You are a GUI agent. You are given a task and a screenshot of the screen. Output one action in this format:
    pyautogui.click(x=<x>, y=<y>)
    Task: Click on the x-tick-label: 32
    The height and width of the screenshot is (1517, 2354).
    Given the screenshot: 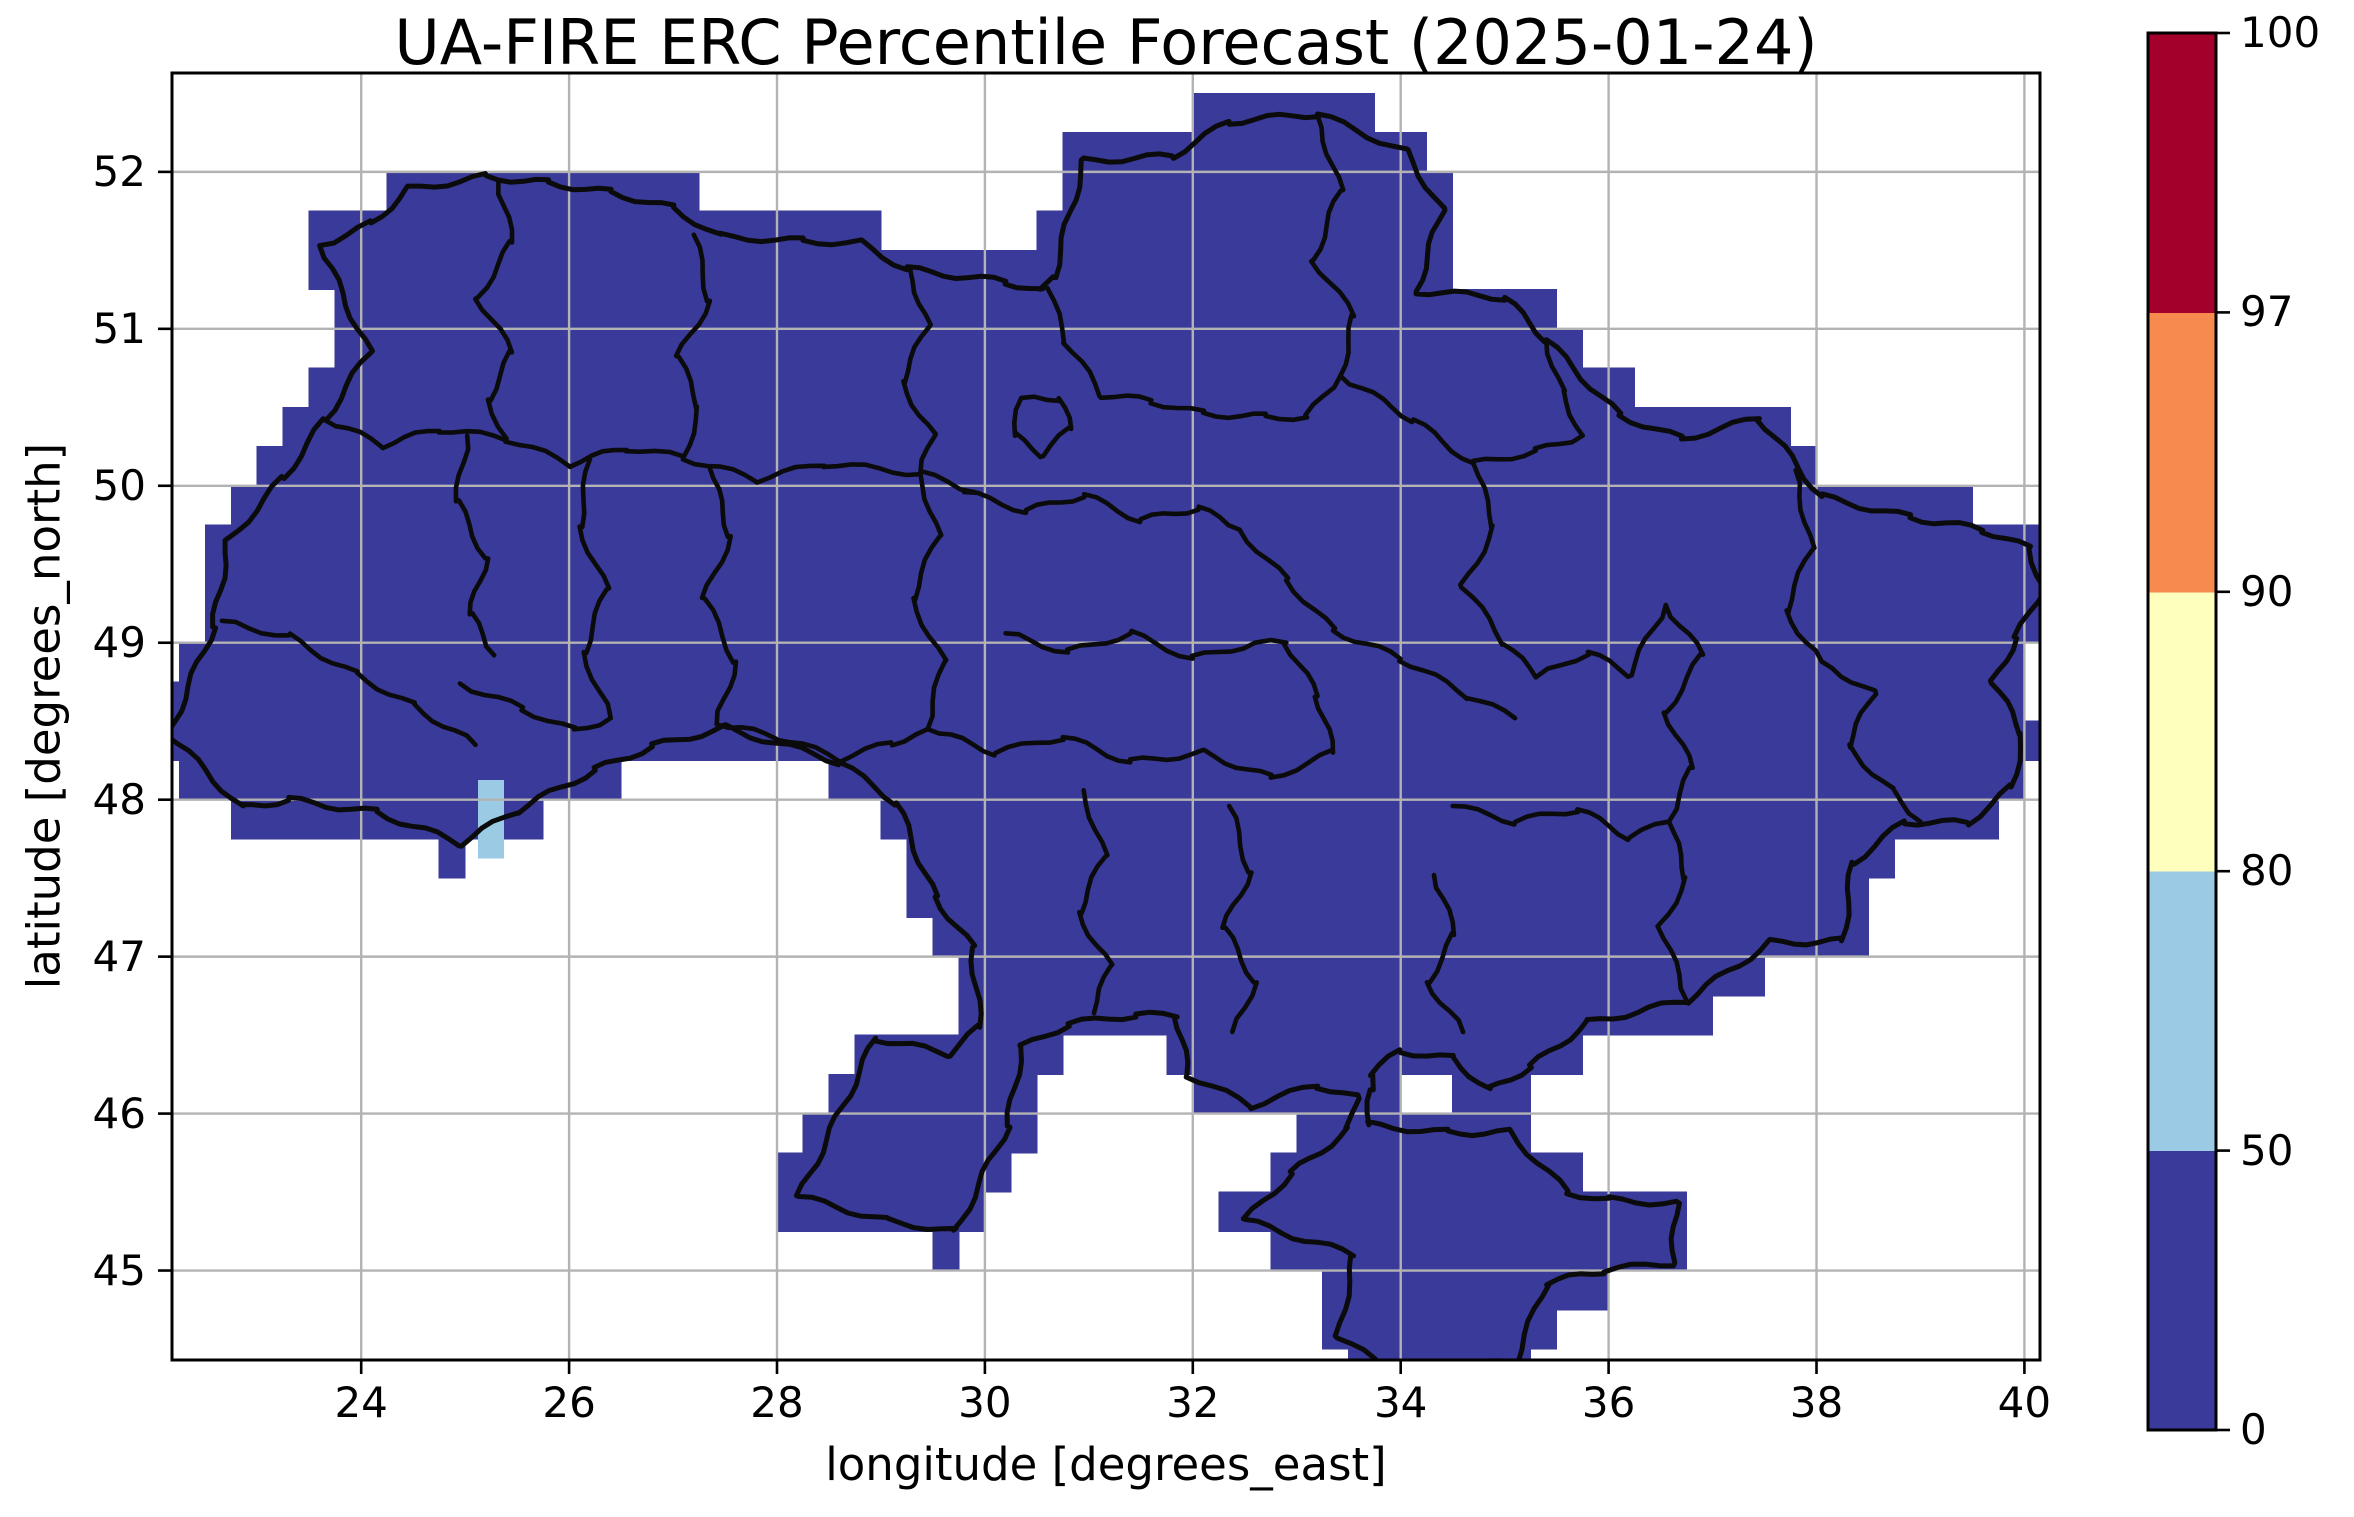 What is the action you would take?
    pyautogui.click(x=1193, y=1402)
    